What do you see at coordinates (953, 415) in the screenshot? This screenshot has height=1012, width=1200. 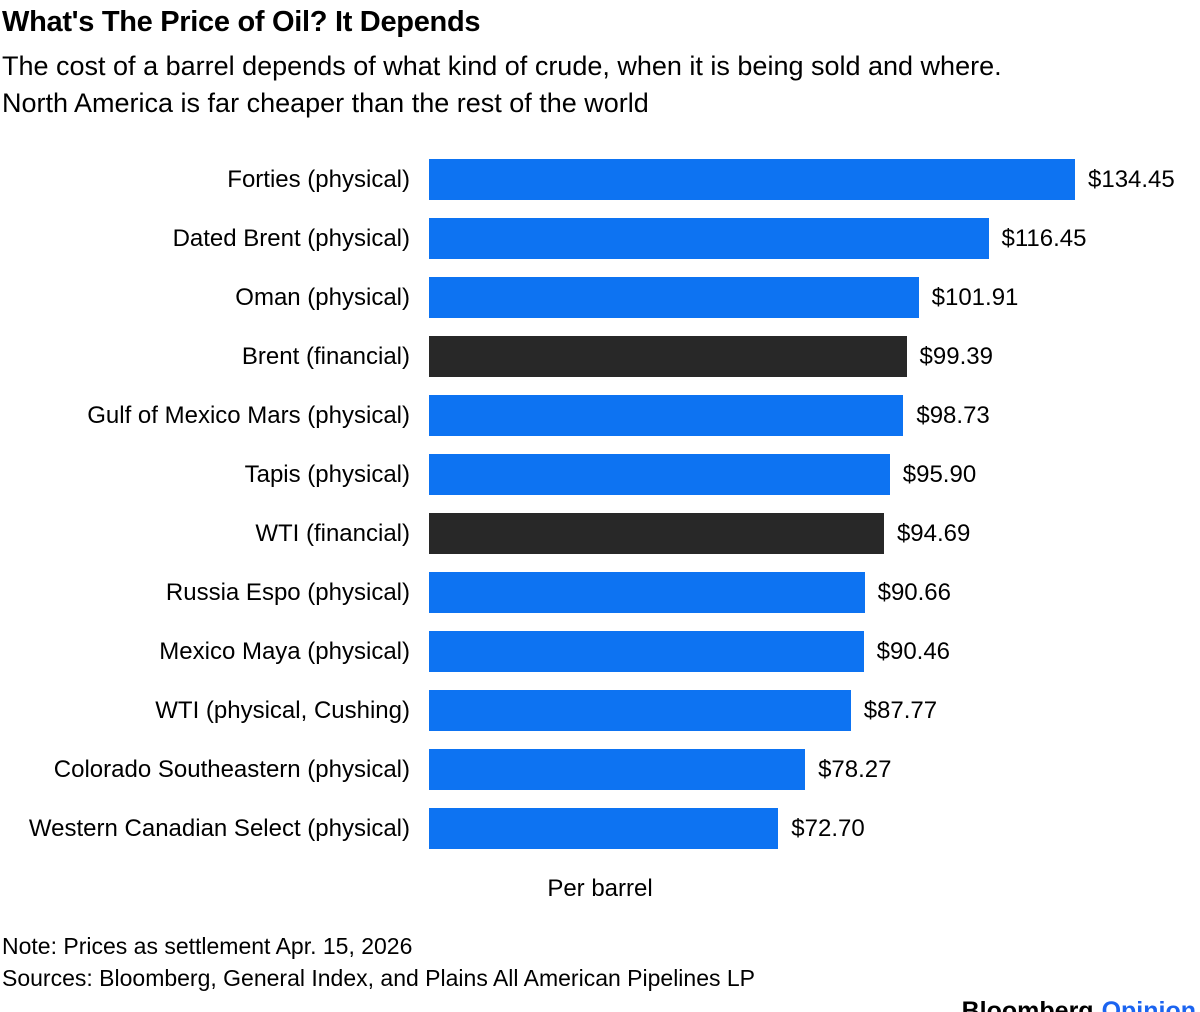 I see `bar-value: $98.73` at bounding box center [953, 415].